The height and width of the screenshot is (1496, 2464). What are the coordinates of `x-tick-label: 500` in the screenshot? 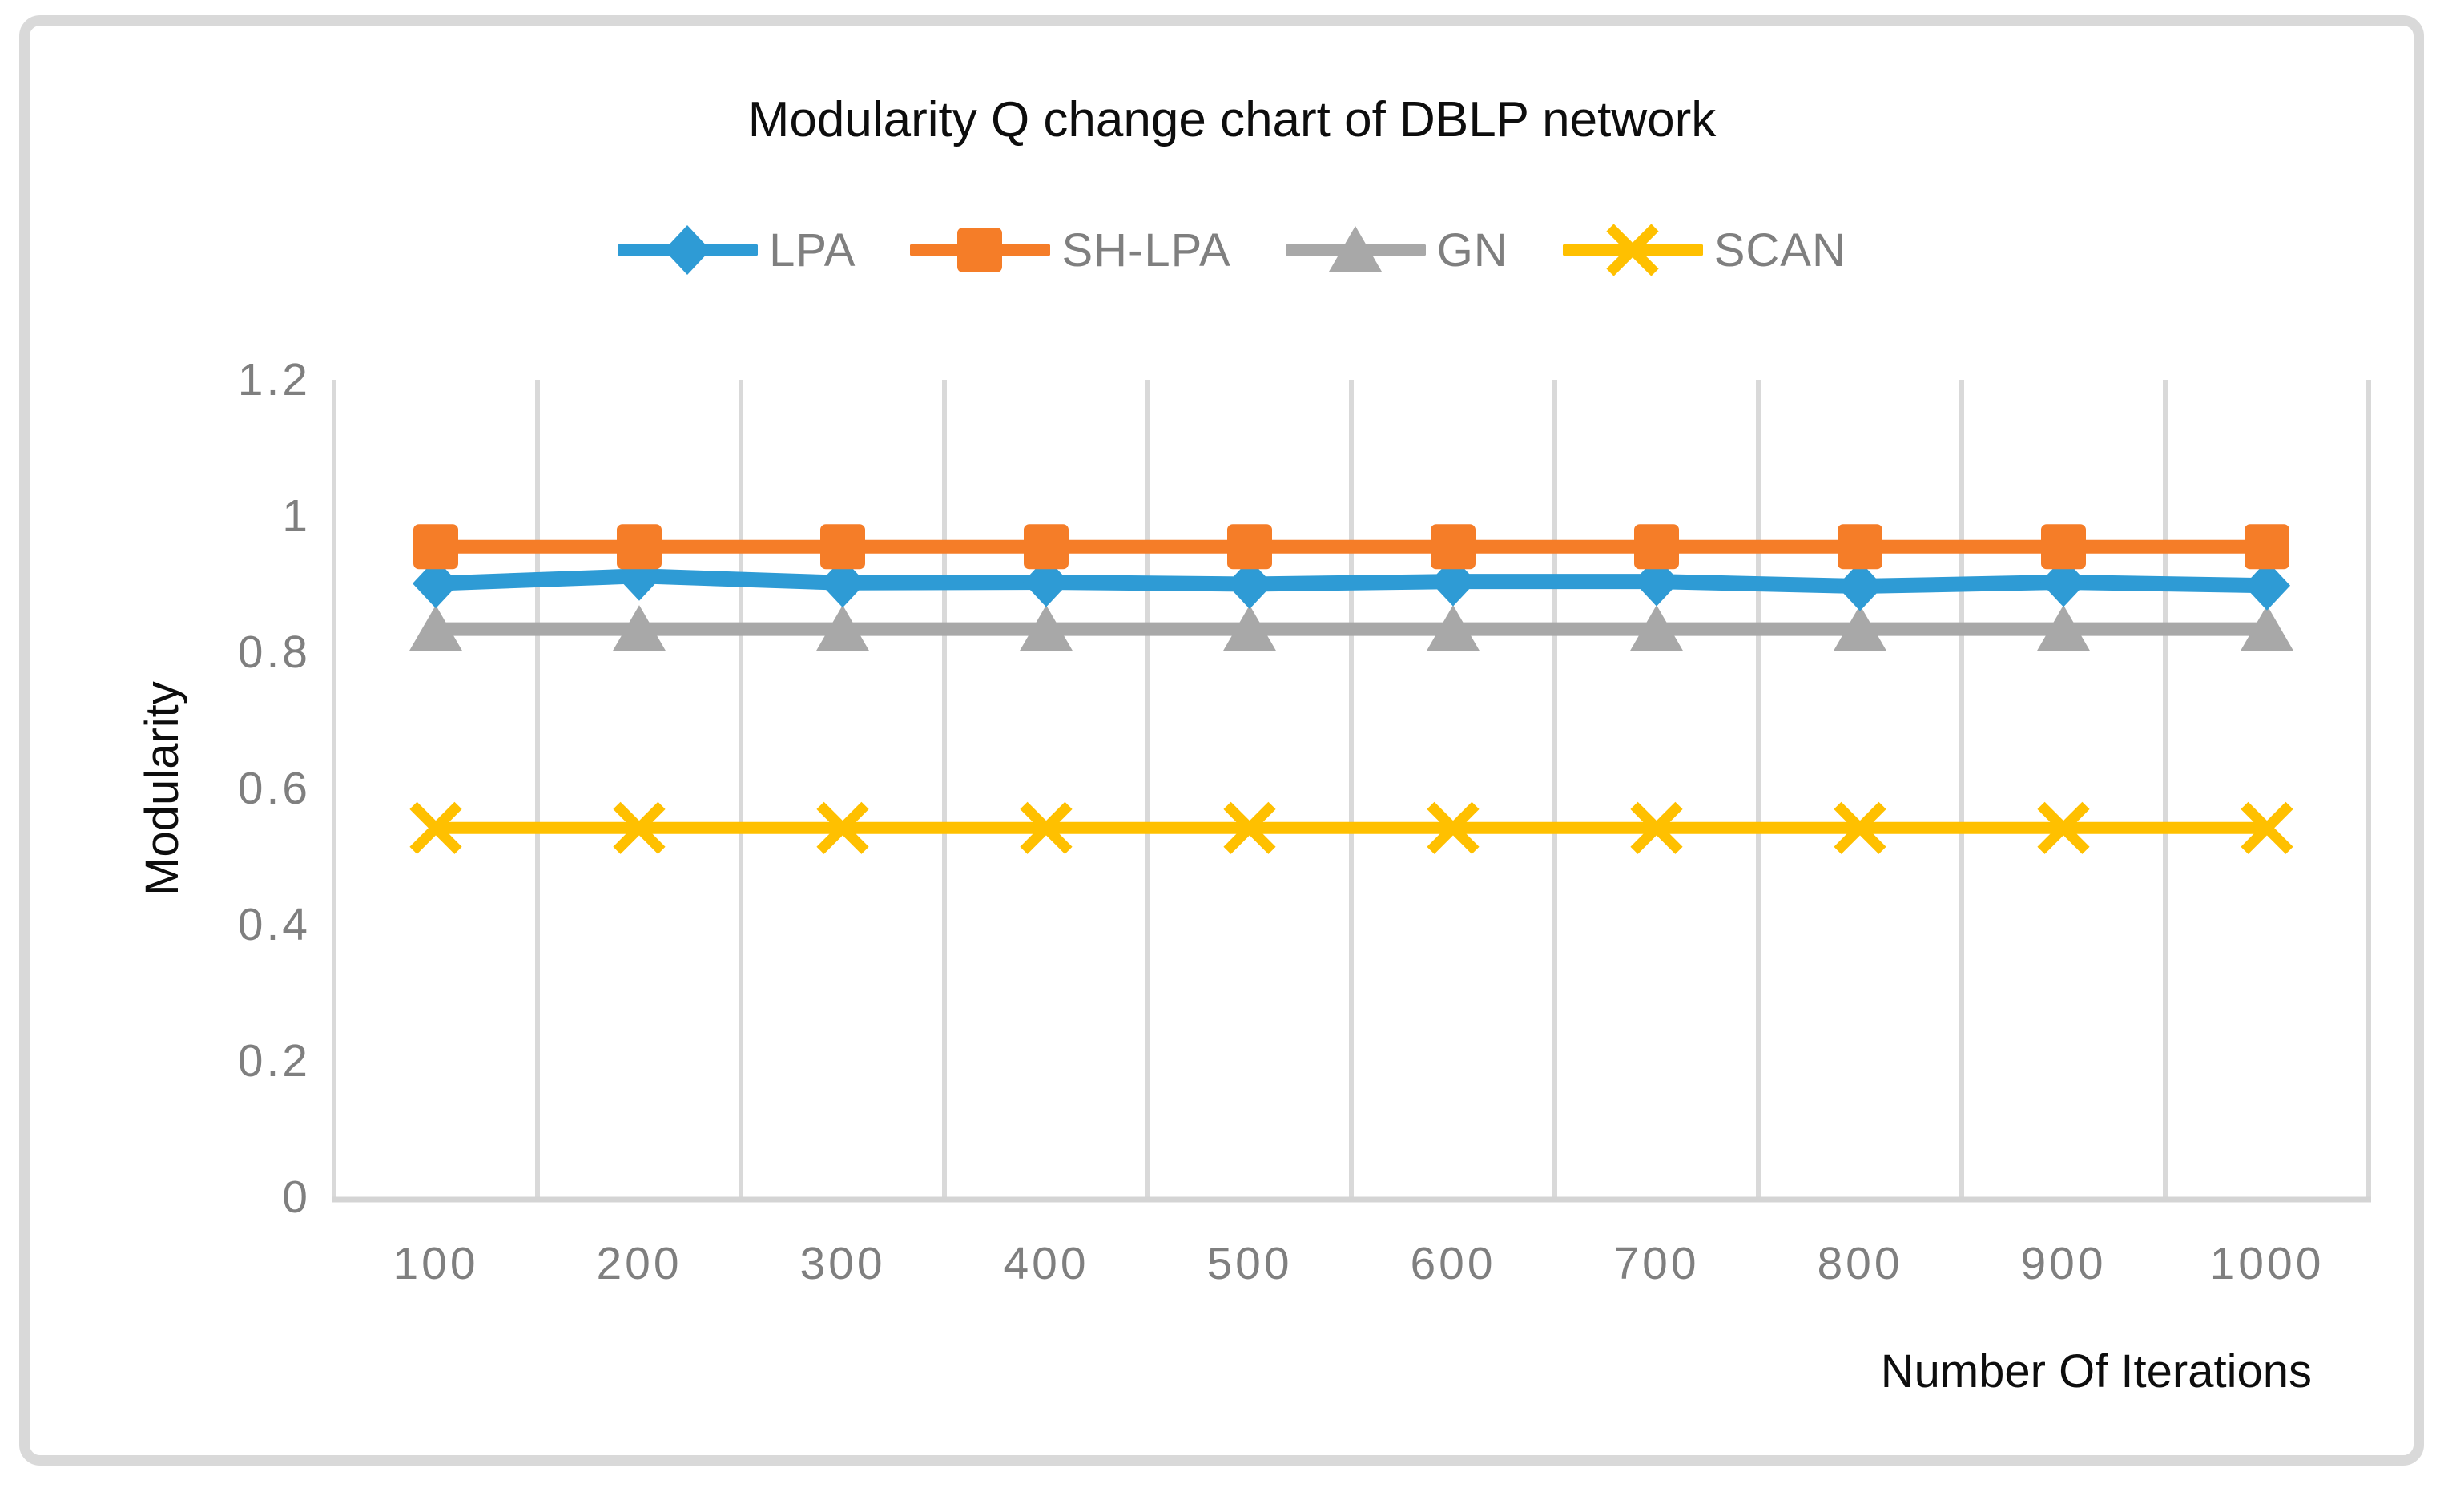 It's located at (1250, 1264).